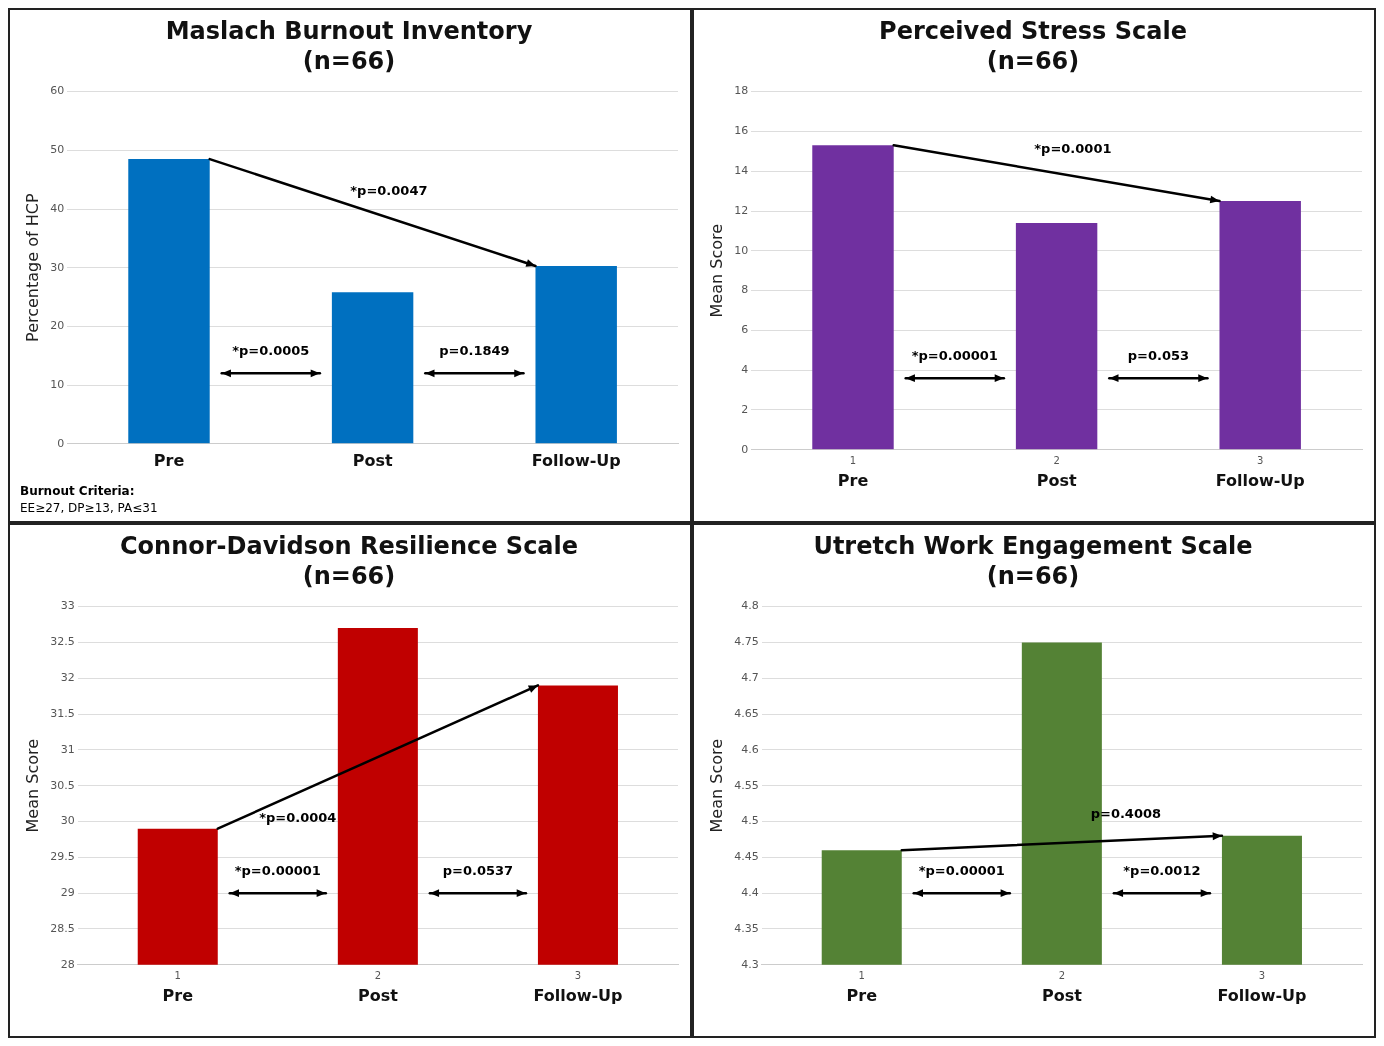  What do you see at coordinates (57, 150) in the screenshot?
I see `y-tick-label: 50` at bounding box center [57, 150].